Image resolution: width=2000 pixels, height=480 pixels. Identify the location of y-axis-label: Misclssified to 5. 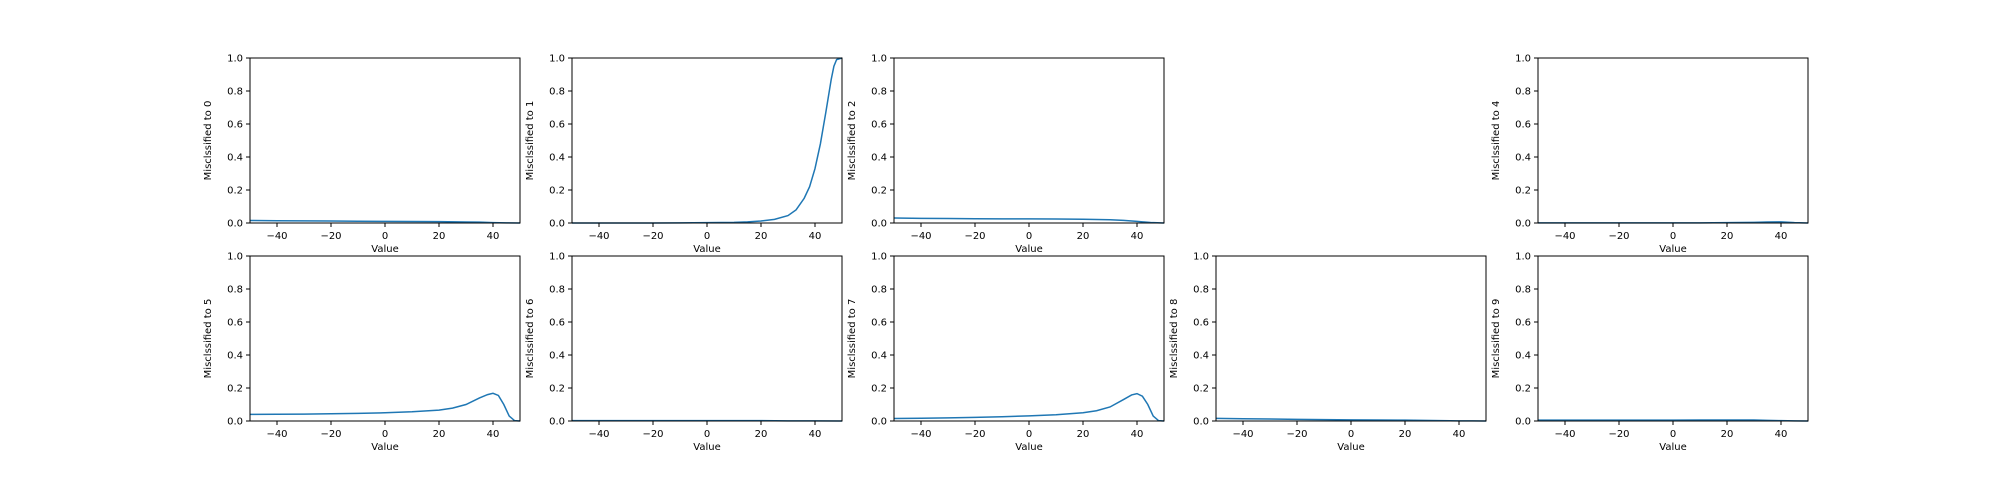
(208, 339).